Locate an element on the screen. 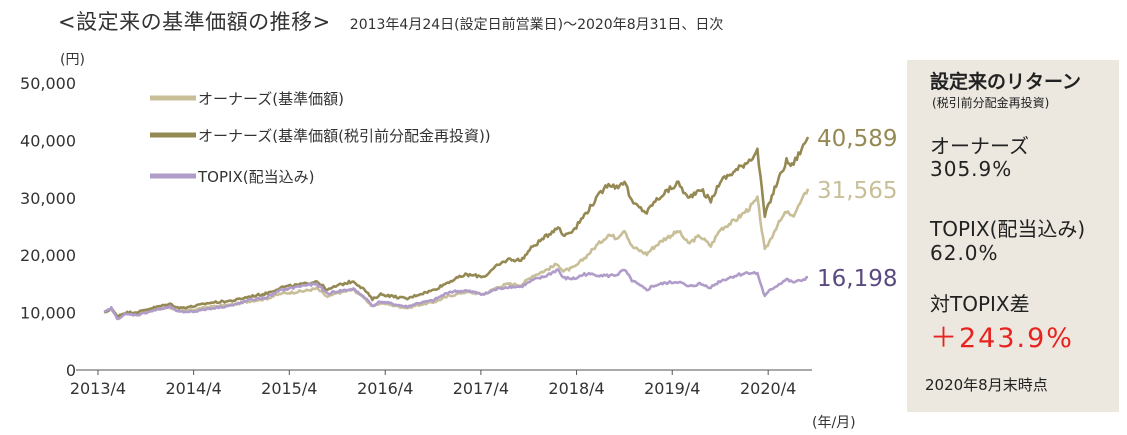 This screenshot has width=1127, height=435. chart-title: <設定来の基準価額の推移> is located at coordinates (194, 22).